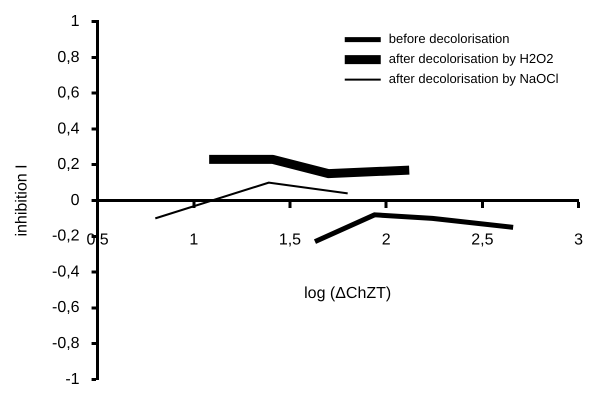 The height and width of the screenshot is (401, 607). I want to click on y-tick-label: -1, so click(72, 379).